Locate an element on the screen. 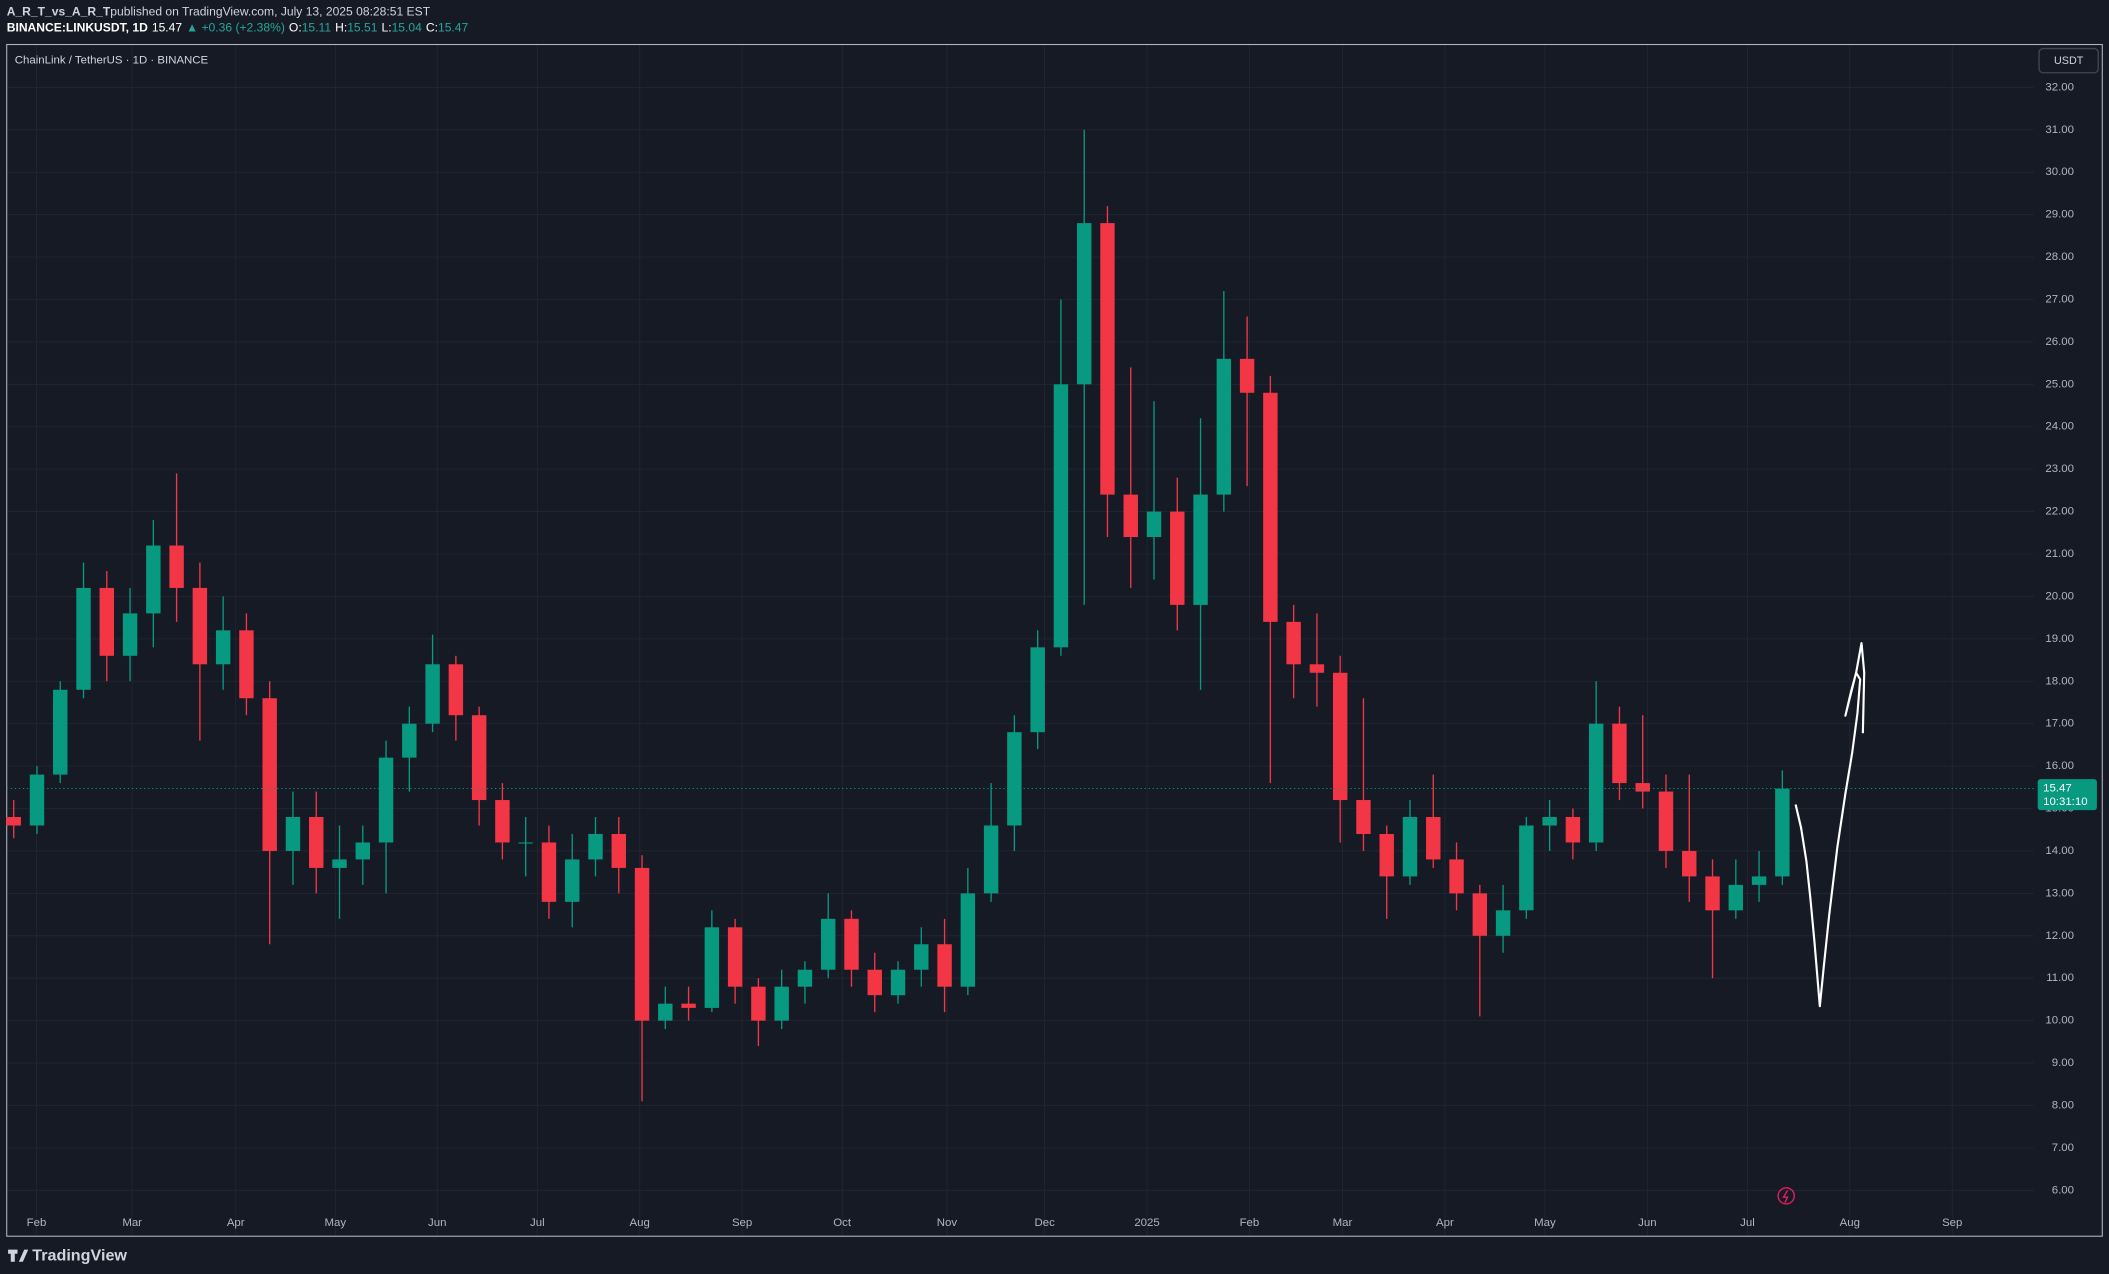 The image size is (2109, 1274). header-text: L: is located at coordinates (386, 28).